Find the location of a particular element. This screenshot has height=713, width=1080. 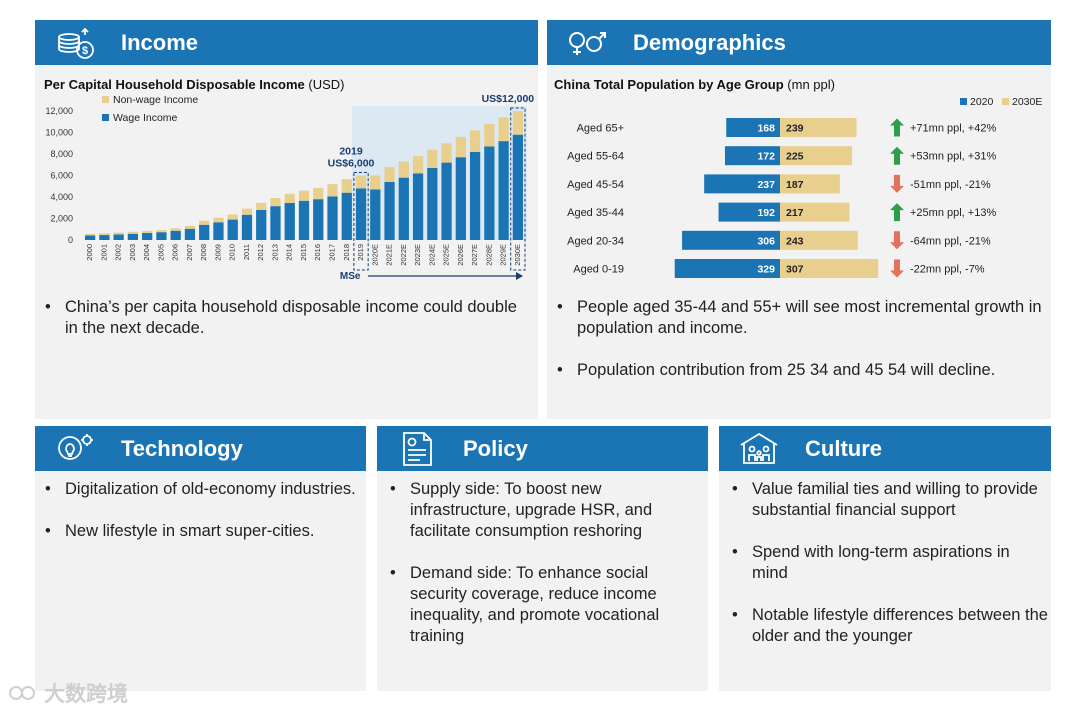

age-group-label: Aged 55-64 is located at coordinates (595, 157).